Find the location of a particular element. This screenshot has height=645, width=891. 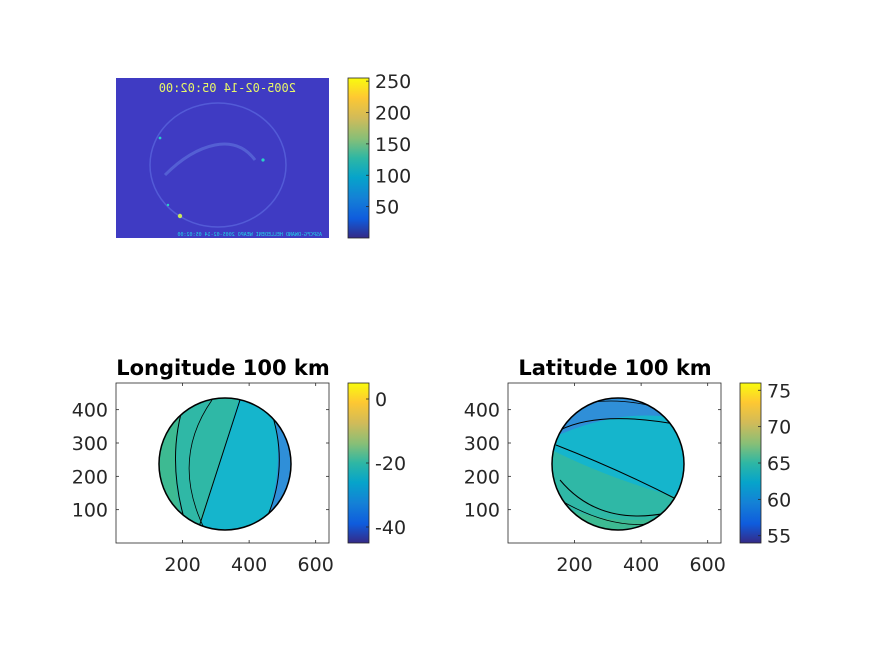

longitude-map-outline is located at coordinates (225, 464).